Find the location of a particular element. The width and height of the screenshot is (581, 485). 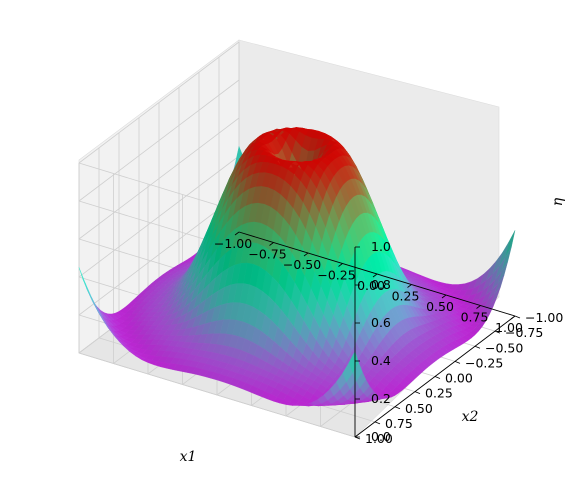

y-tick-label: −1.00 is located at coordinates (544, 317).